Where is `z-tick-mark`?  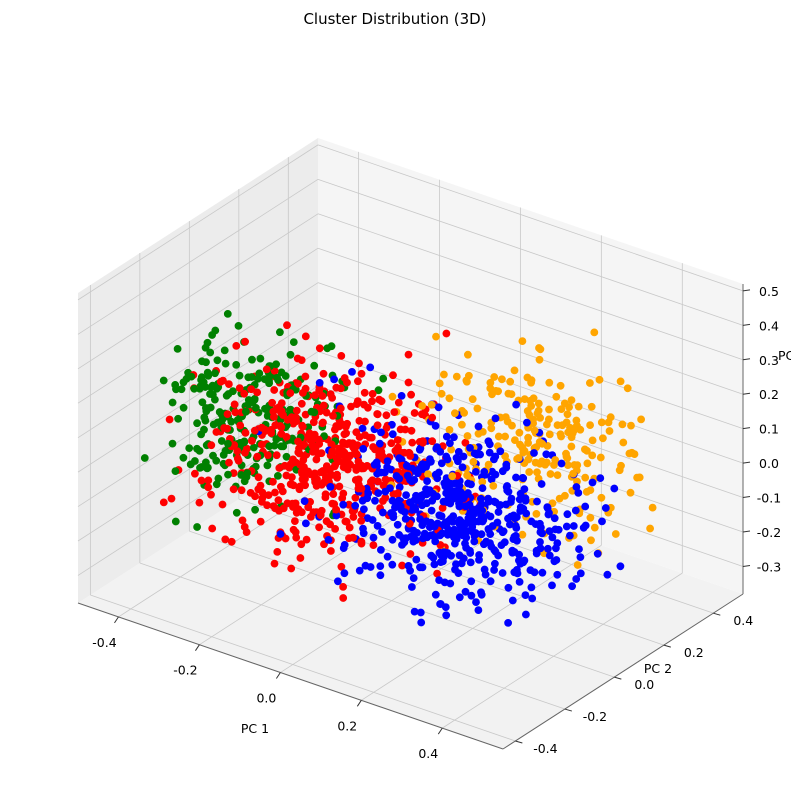
z-tick-mark is located at coordinates (746, 531).